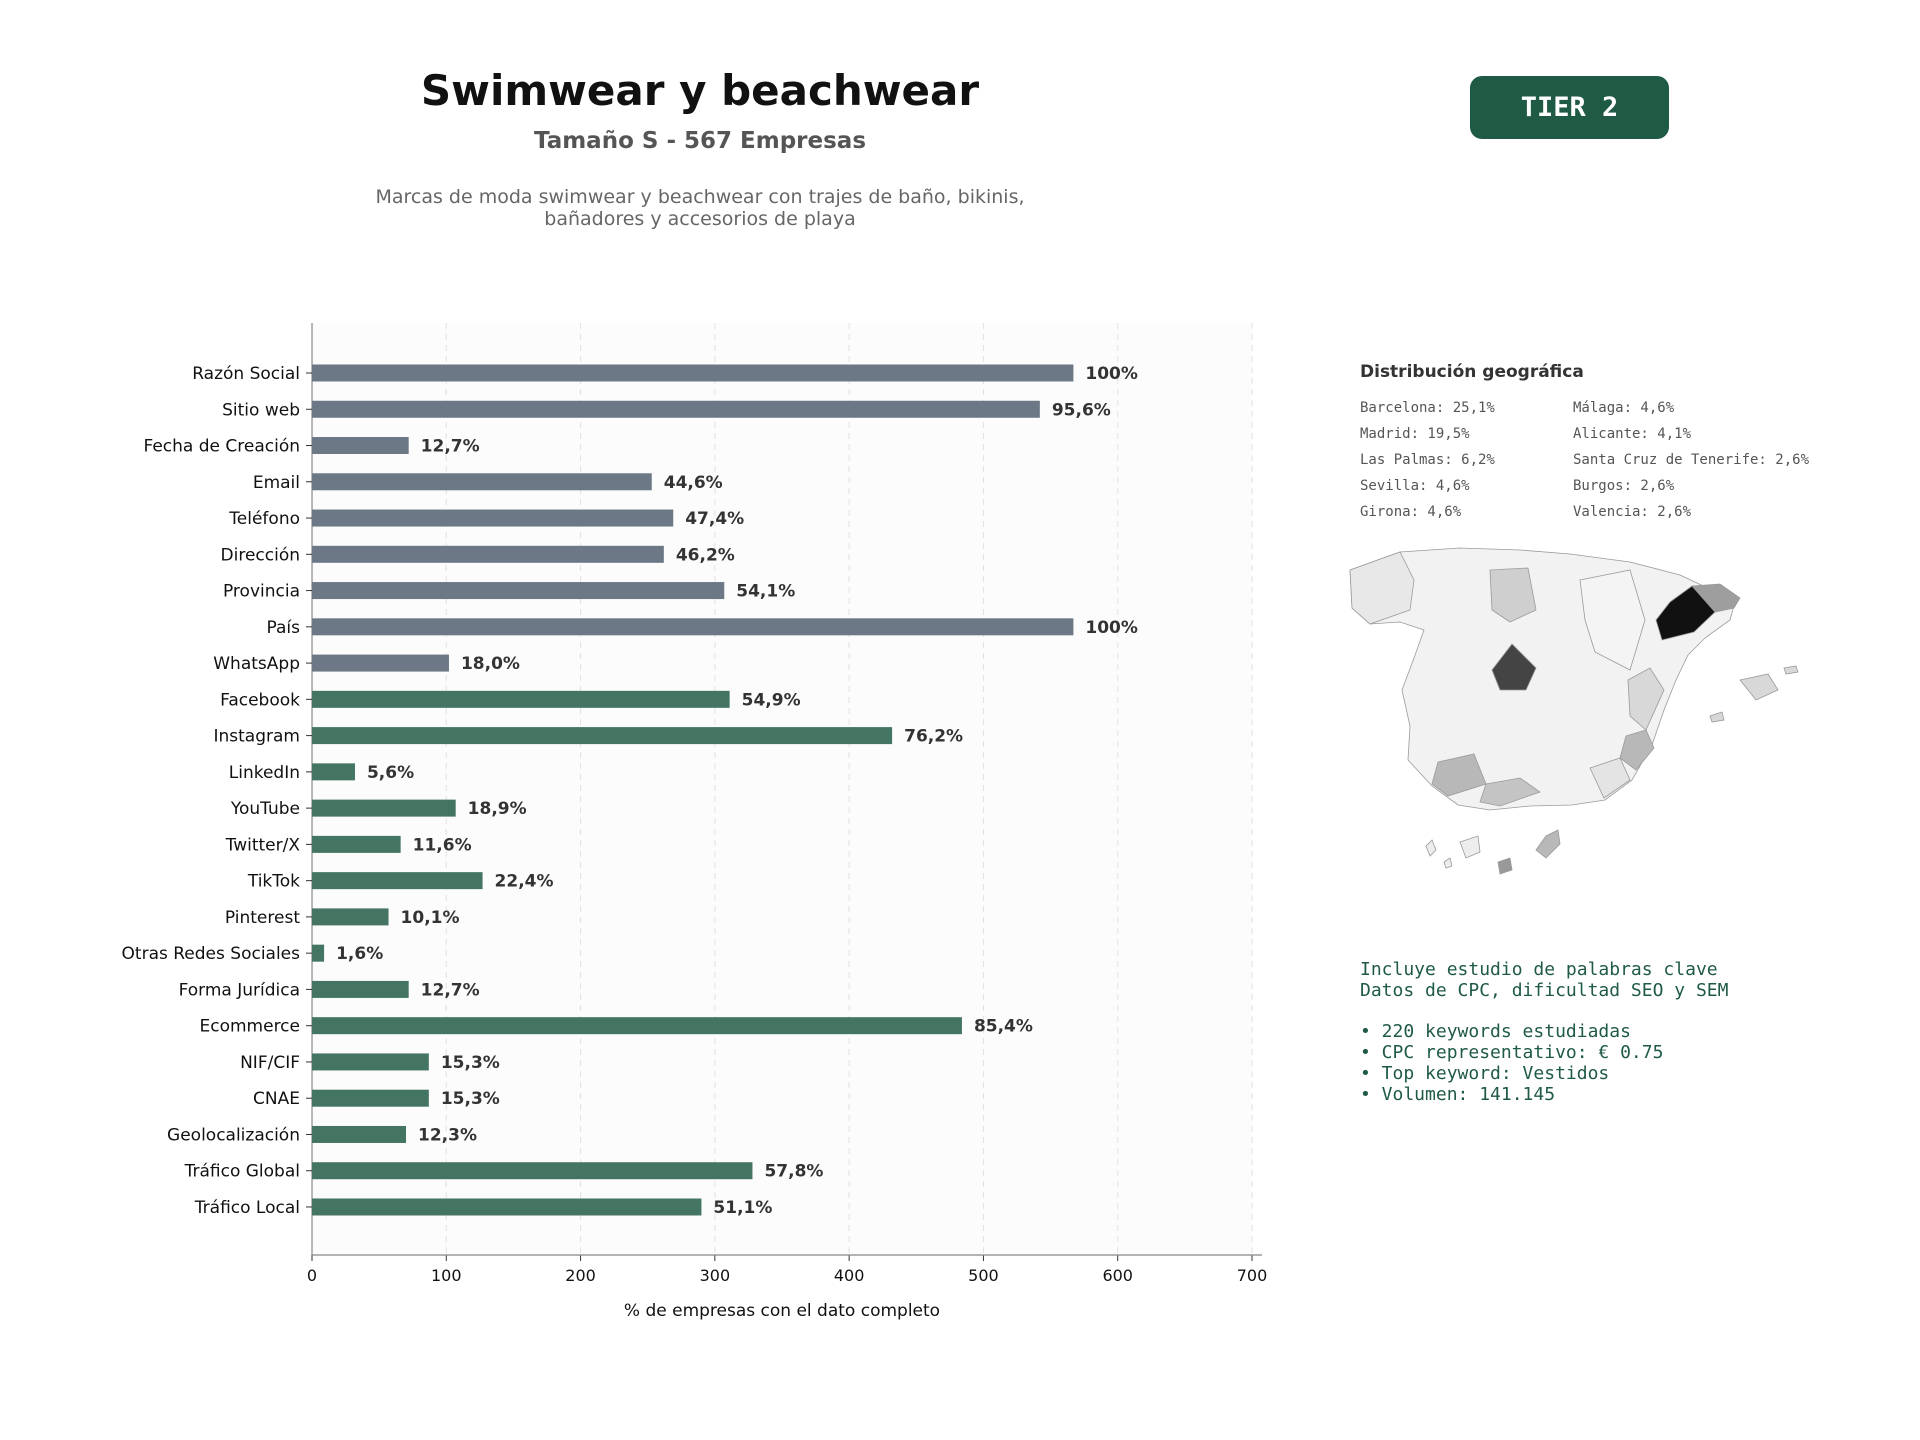 Image resolution: width=1920 pixels, height=1440 pixels. Describe the element at coordinates (1252, 1275) in the screenshot. I see `x-tick-label: 700` at that location.